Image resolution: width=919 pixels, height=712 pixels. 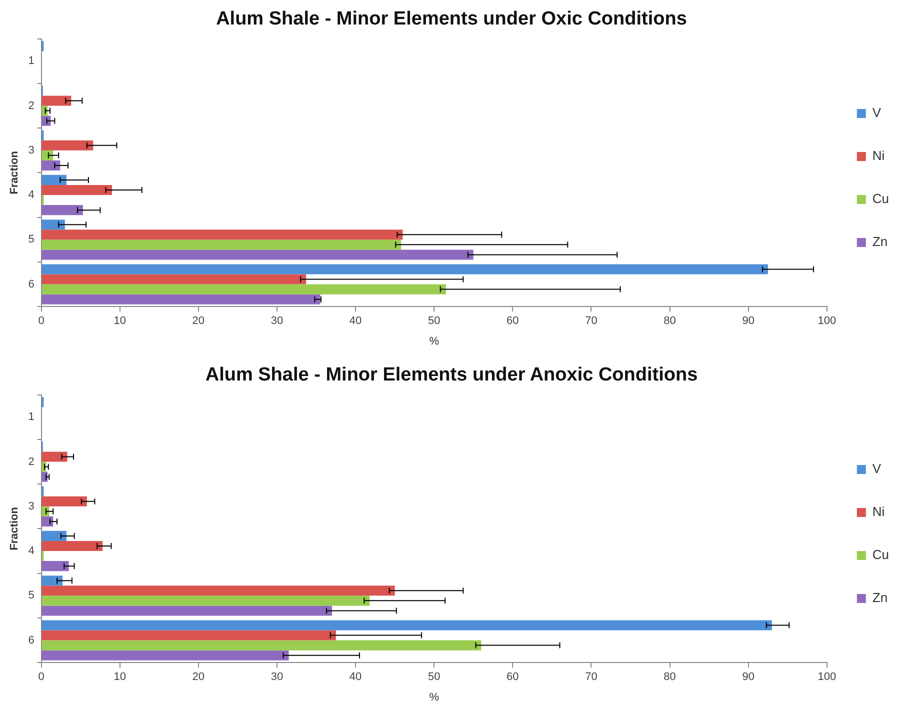 I want to click on chart-title: Alum Shale - Minor Elements under Anoxic Conditions, so click(x=451, y=375).